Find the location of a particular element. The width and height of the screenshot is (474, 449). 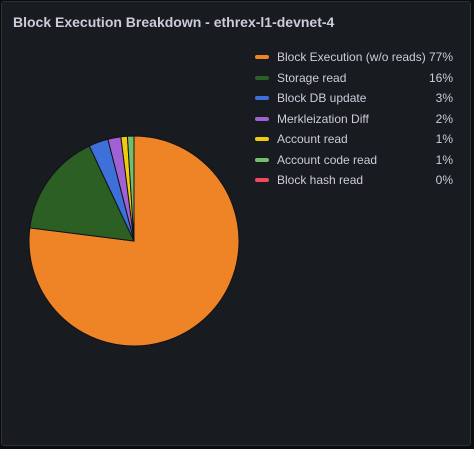

legend-label: Account code read is located at coordinates (327, 159).